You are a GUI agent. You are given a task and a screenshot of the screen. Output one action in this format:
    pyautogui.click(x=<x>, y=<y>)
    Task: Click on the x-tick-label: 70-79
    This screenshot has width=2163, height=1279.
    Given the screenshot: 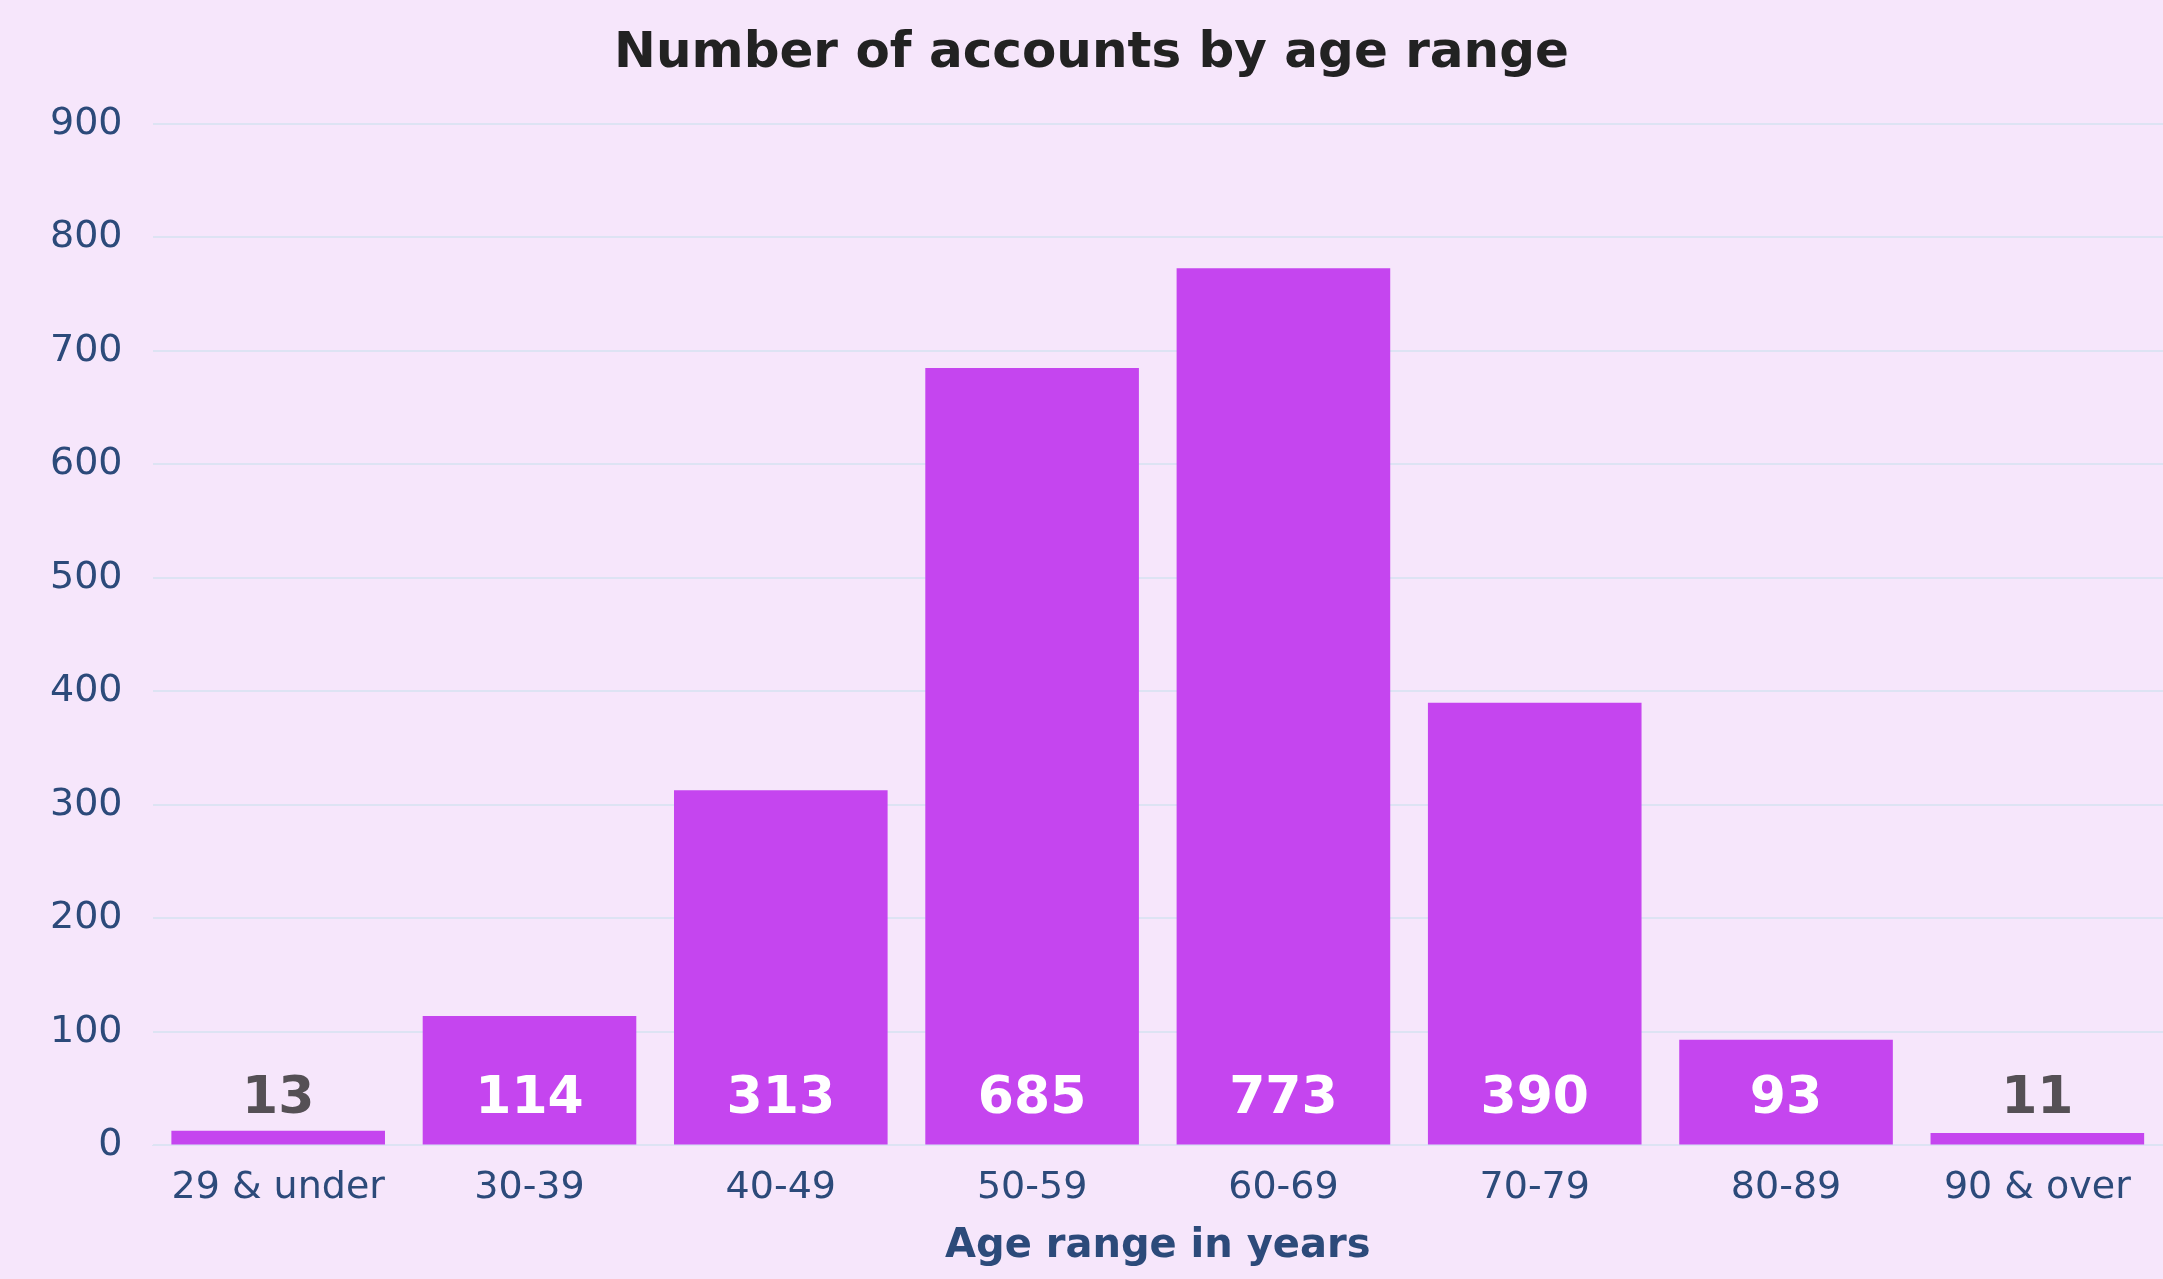 What is the action you would take?
    pyautogui.click(x=1534, y=1185)
    